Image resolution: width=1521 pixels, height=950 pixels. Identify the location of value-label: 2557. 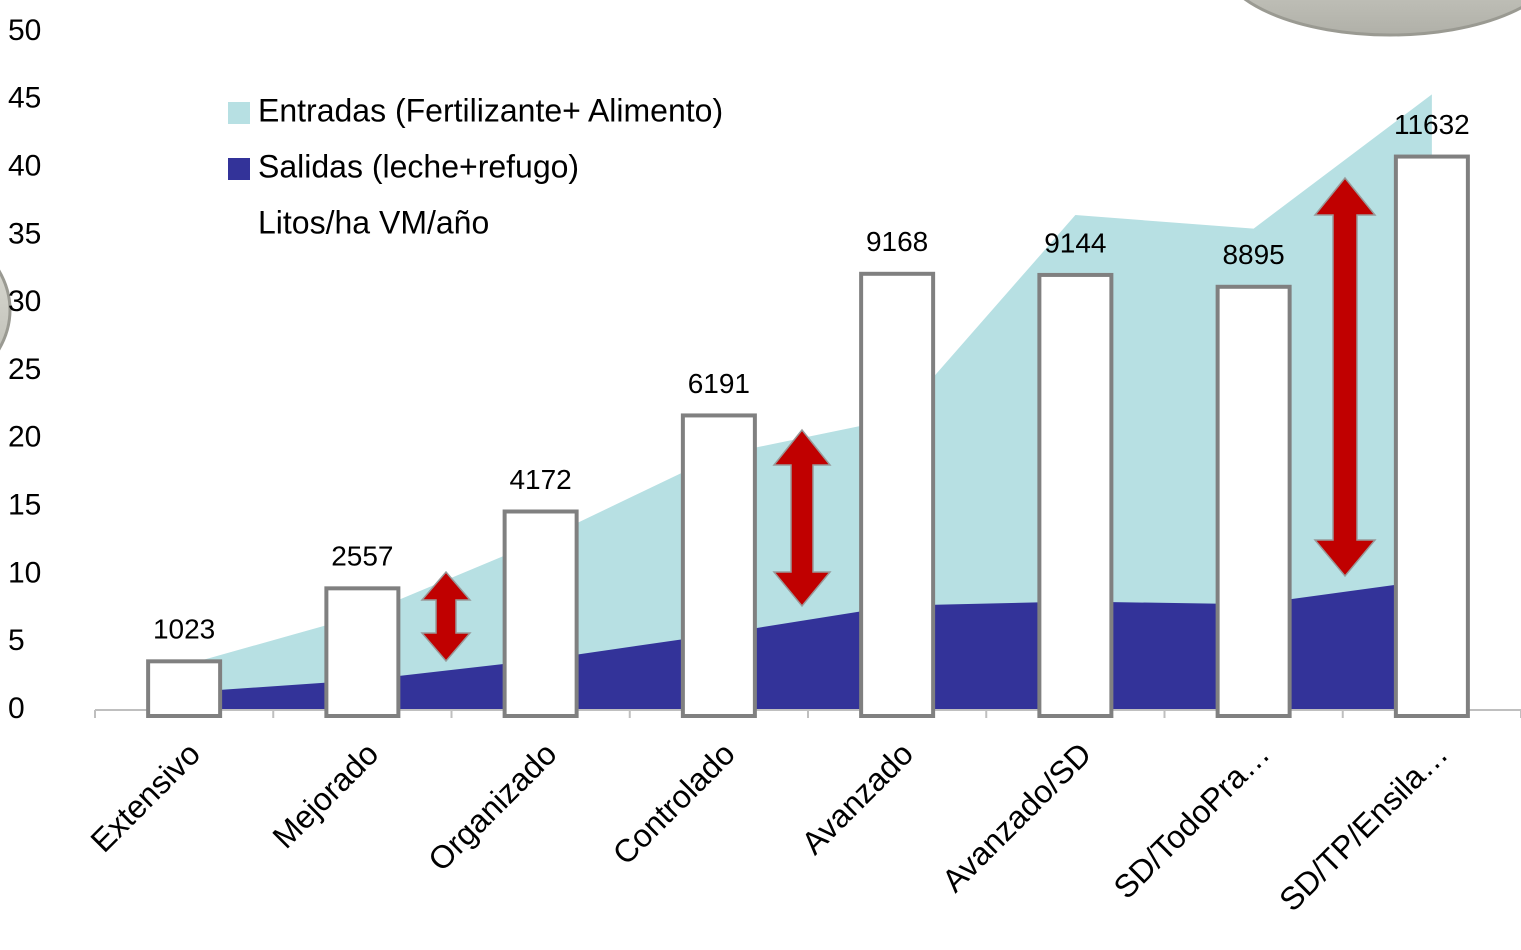
(362, 556).